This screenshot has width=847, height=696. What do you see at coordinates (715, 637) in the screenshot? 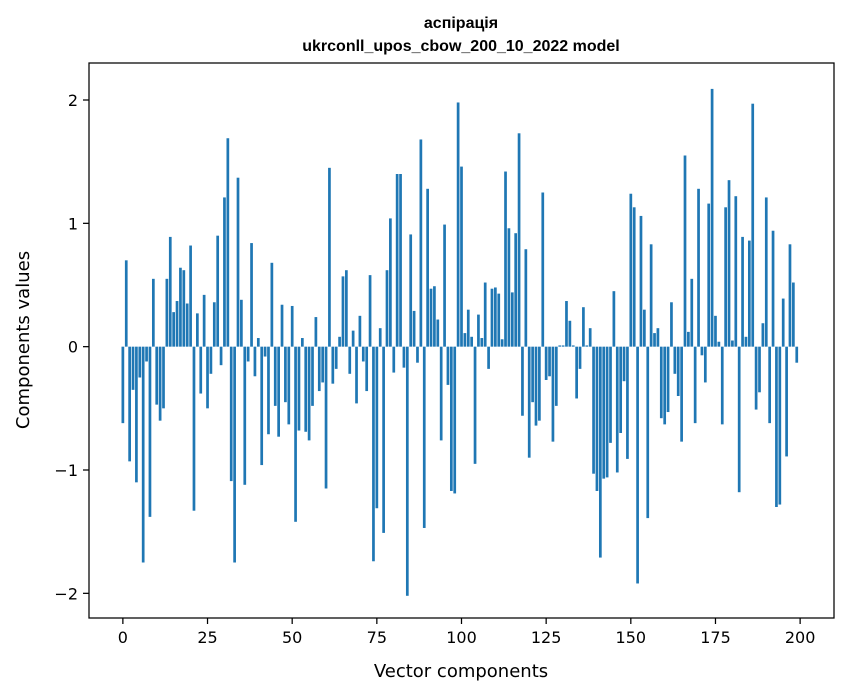
I see `x-tick-label: 175` at bounding box center [715, 637].